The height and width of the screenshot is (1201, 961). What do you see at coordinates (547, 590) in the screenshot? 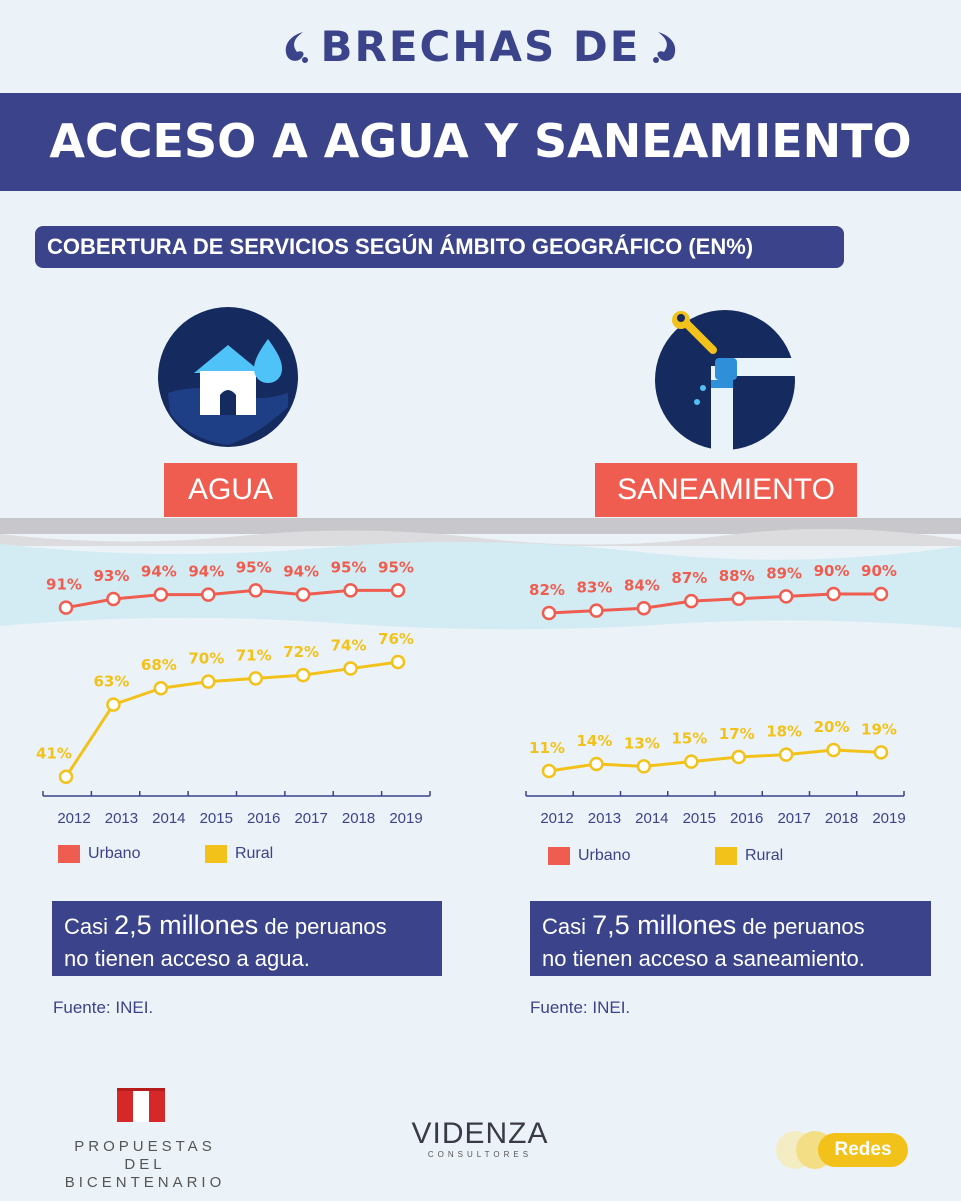
I see `data-label-urbano: 82%` at bounding box center [547, 590].